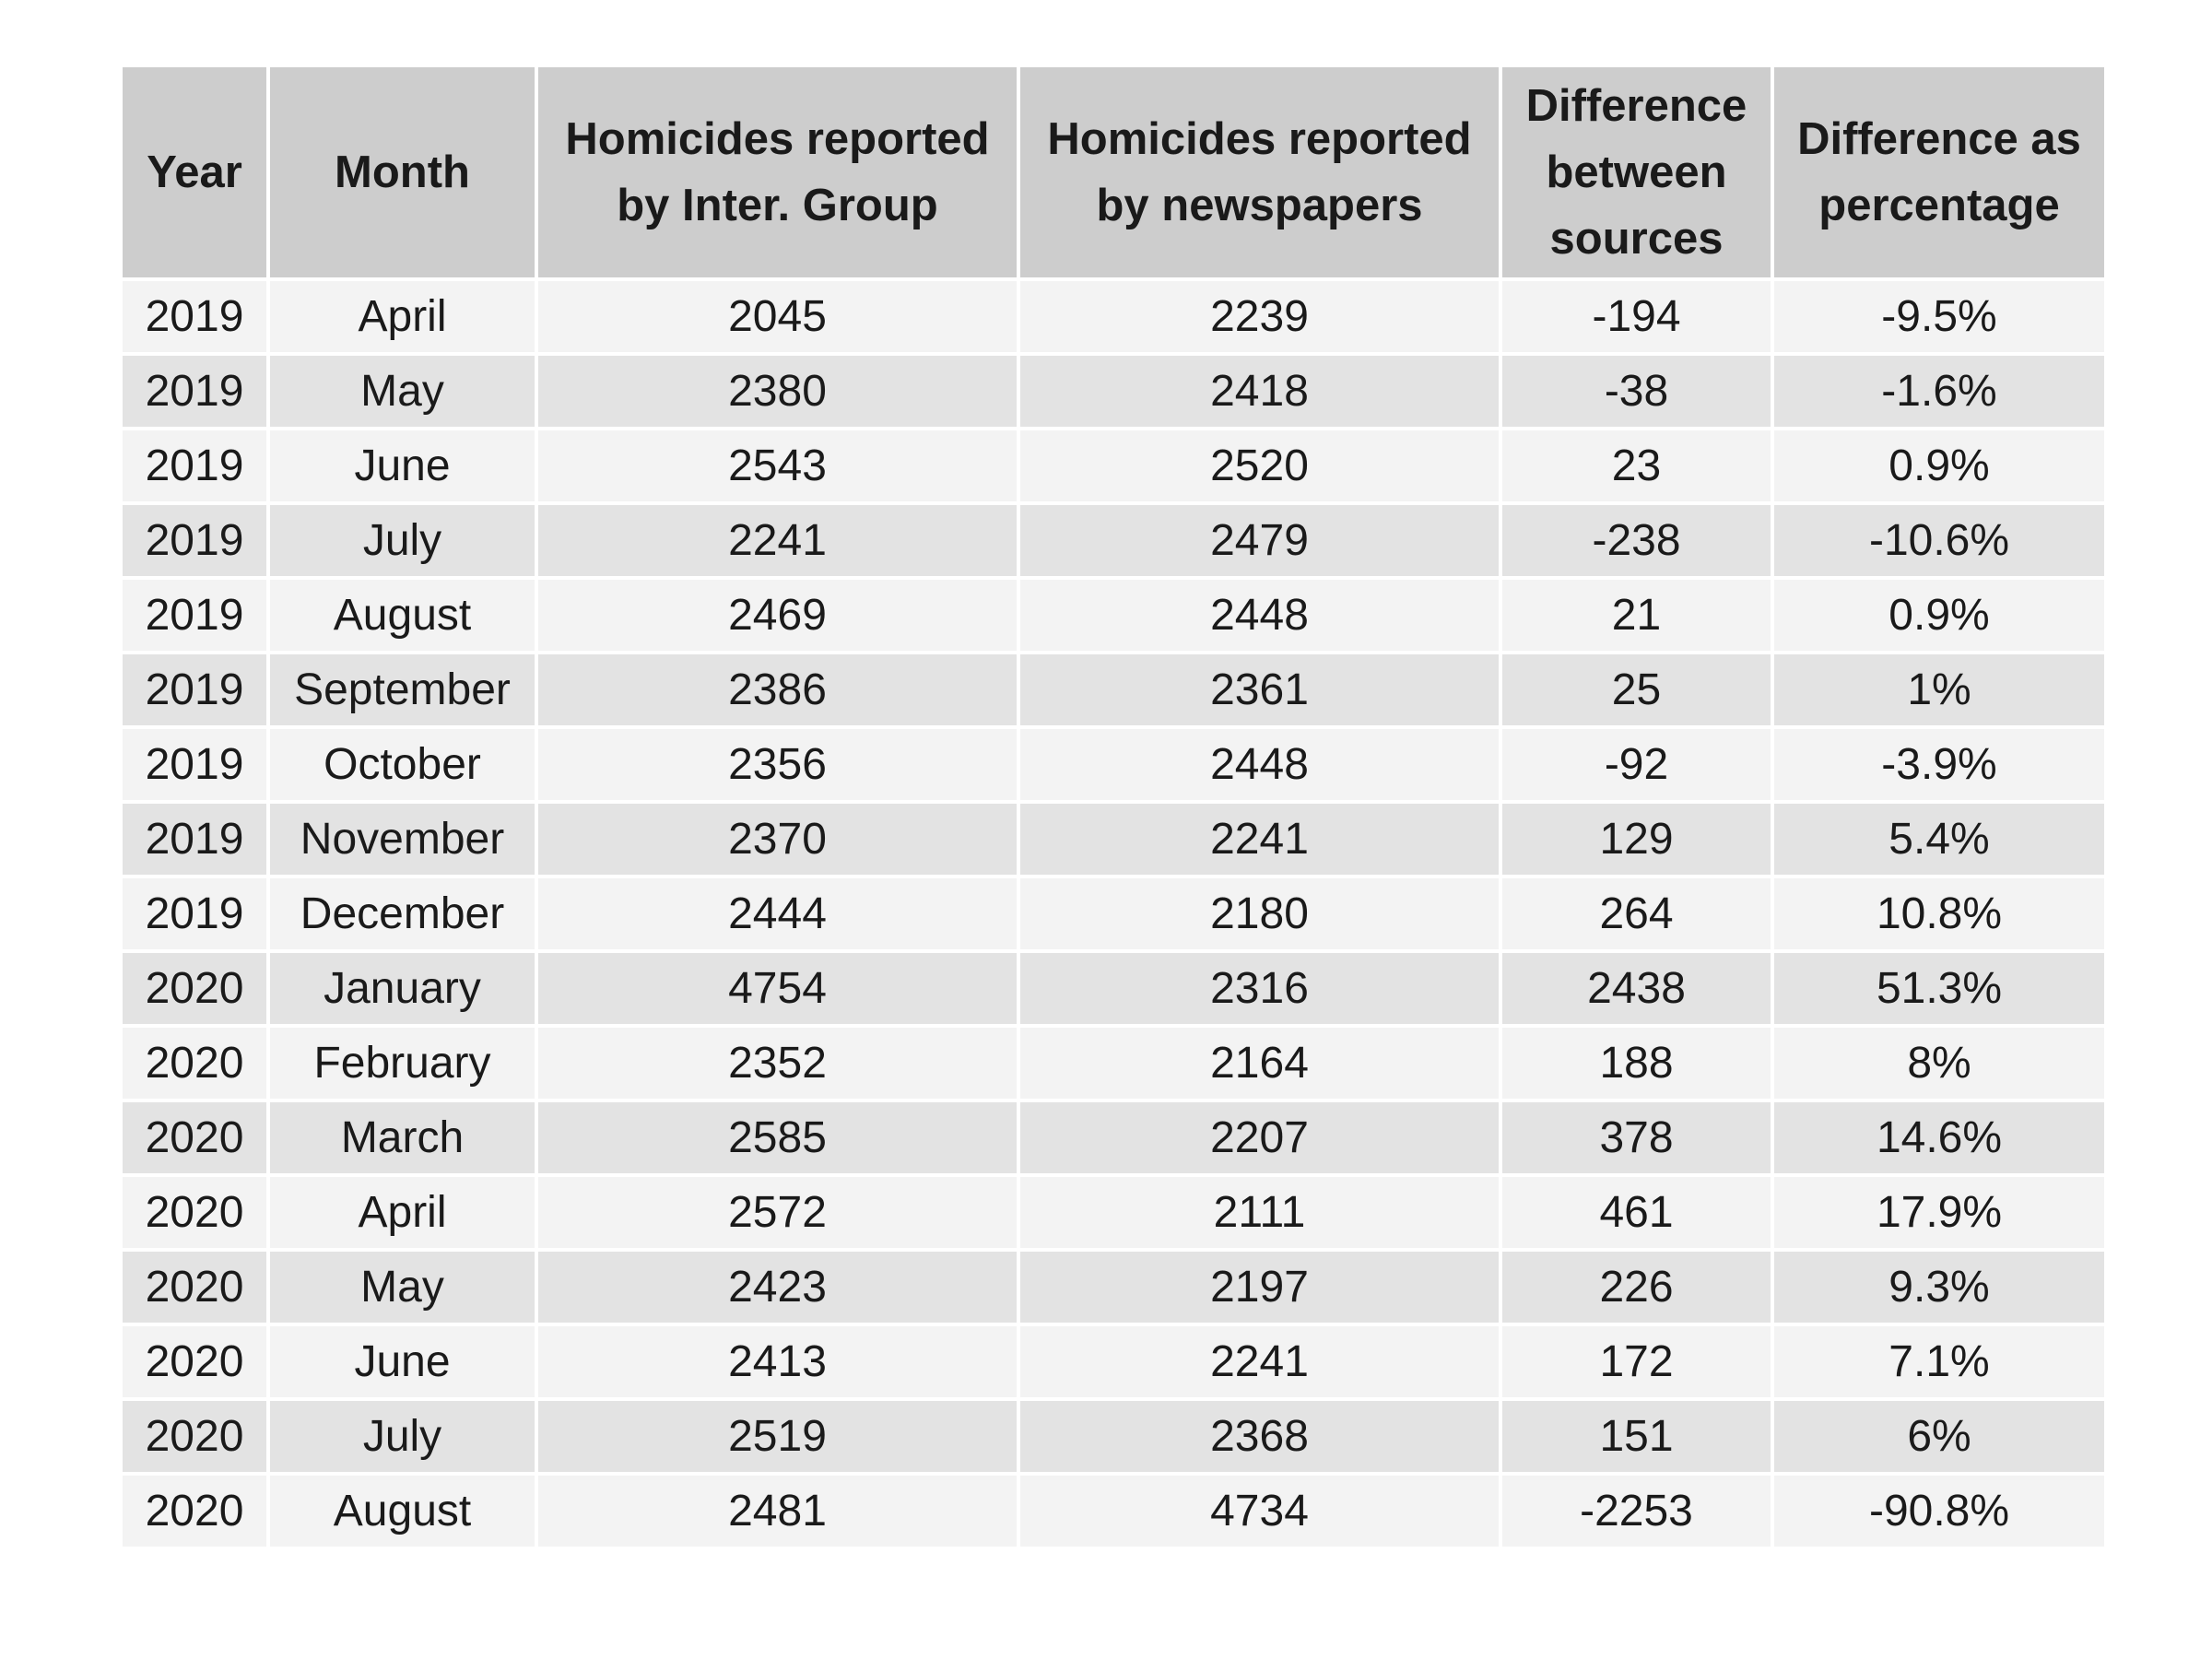 The width and height of the screenshot is (2212, 1659). What do you see at coordinates (1636, 1511) in the screenshot?
I see `difference-cell: -2253` at bounding box center [1636, 1511].